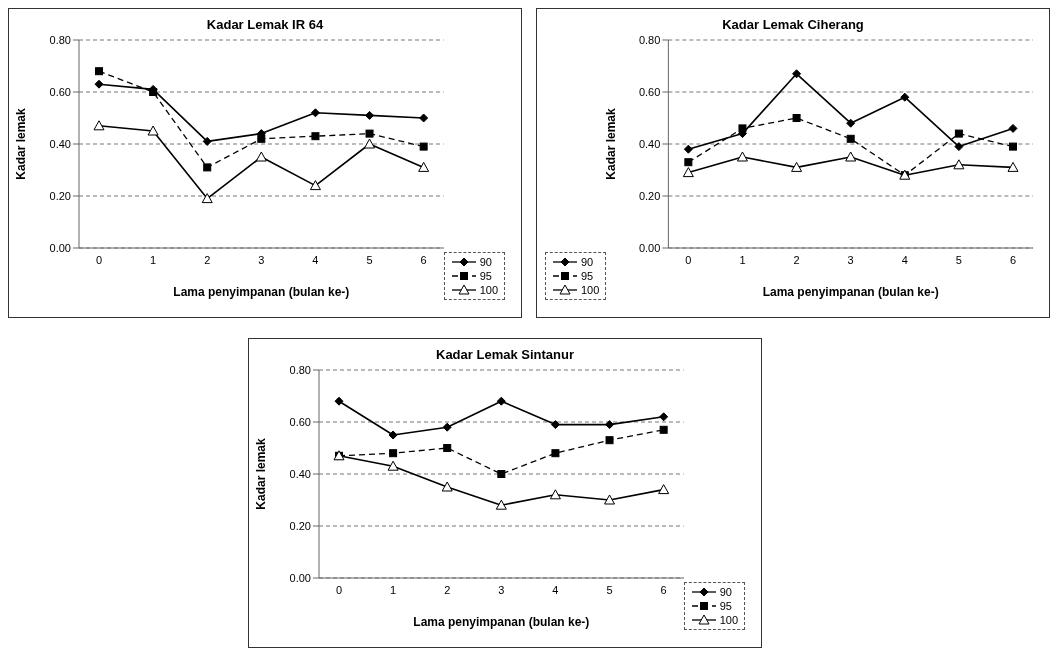 The image size is (1054, 657). Describe the element at coordinates (265, 24) in the screenshot. I see `chart-title: Kadar Lemak IR 64` at that location.